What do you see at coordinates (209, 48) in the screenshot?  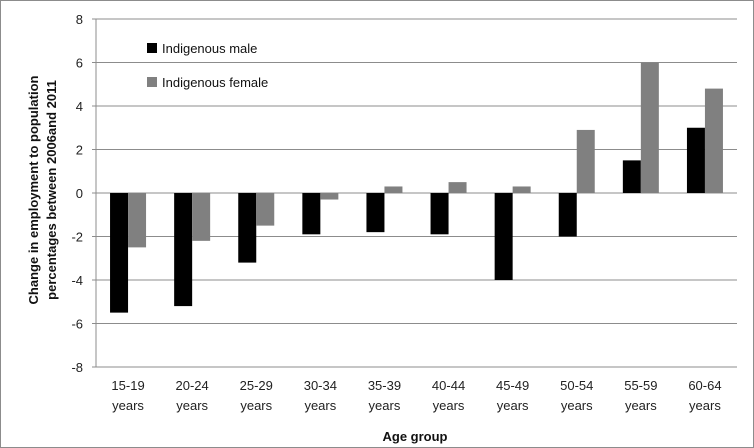 I see `legend-label-male: Indigenous male` at bounding box center [209, 48].